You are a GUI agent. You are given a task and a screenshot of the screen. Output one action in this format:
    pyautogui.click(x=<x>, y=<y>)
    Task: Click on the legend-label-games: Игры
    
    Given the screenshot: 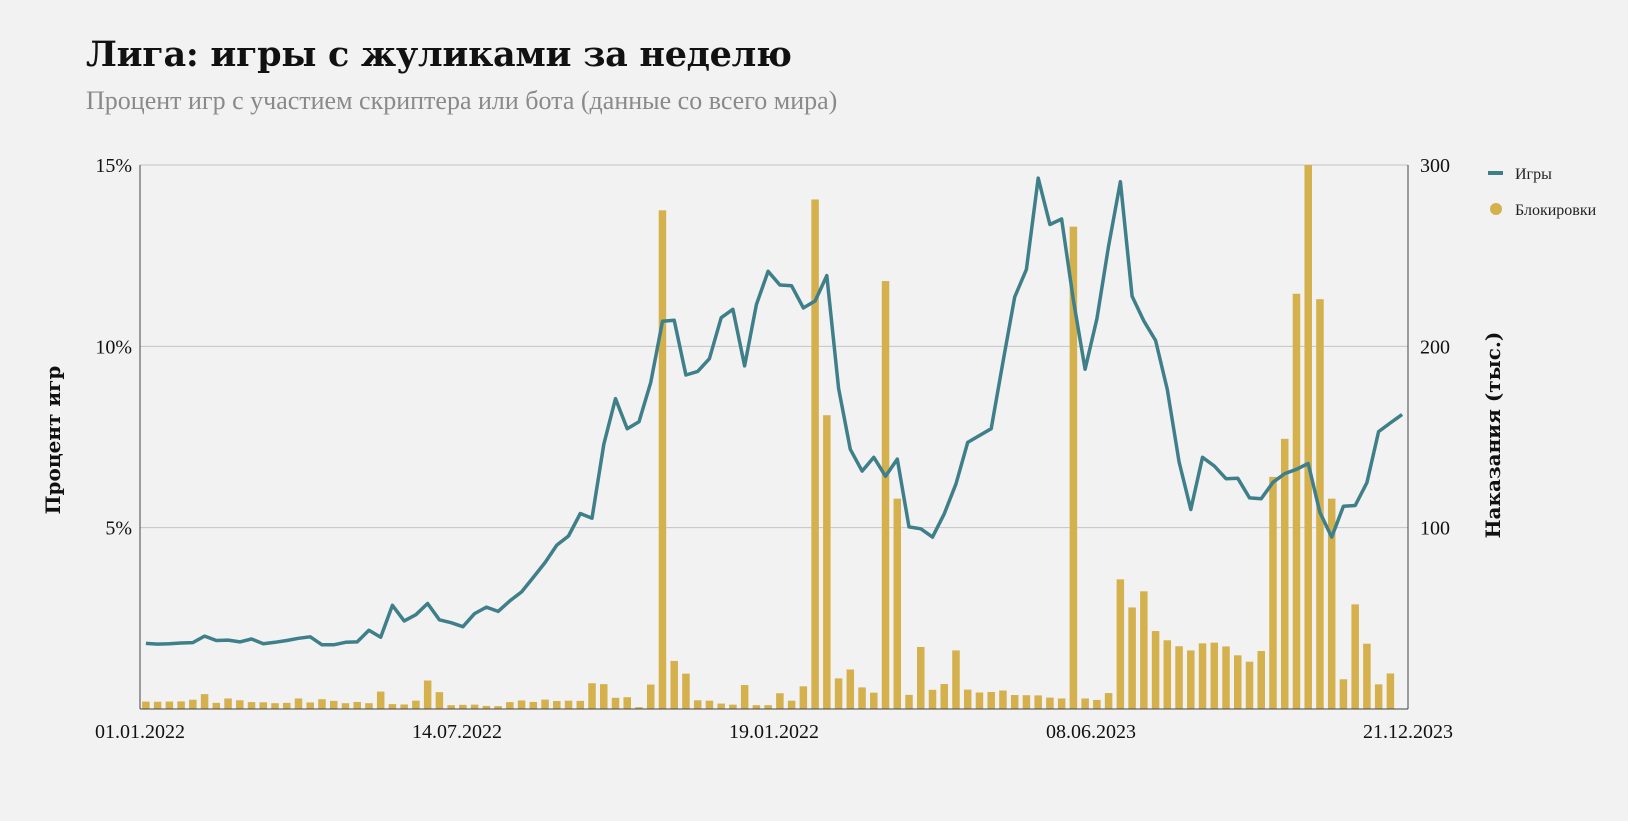 What is the action you would take?
    pyautogui.click(x=1533, y=174)
    